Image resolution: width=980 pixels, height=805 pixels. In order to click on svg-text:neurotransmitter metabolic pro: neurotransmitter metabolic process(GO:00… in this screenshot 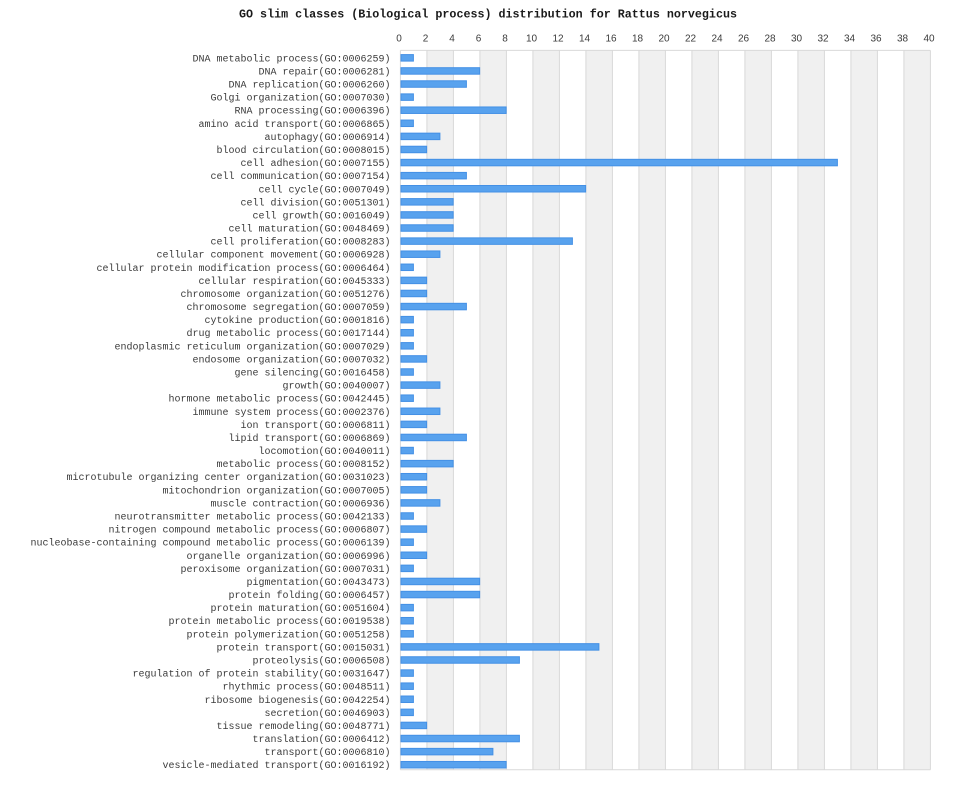, I will do `click(252, 518)`.